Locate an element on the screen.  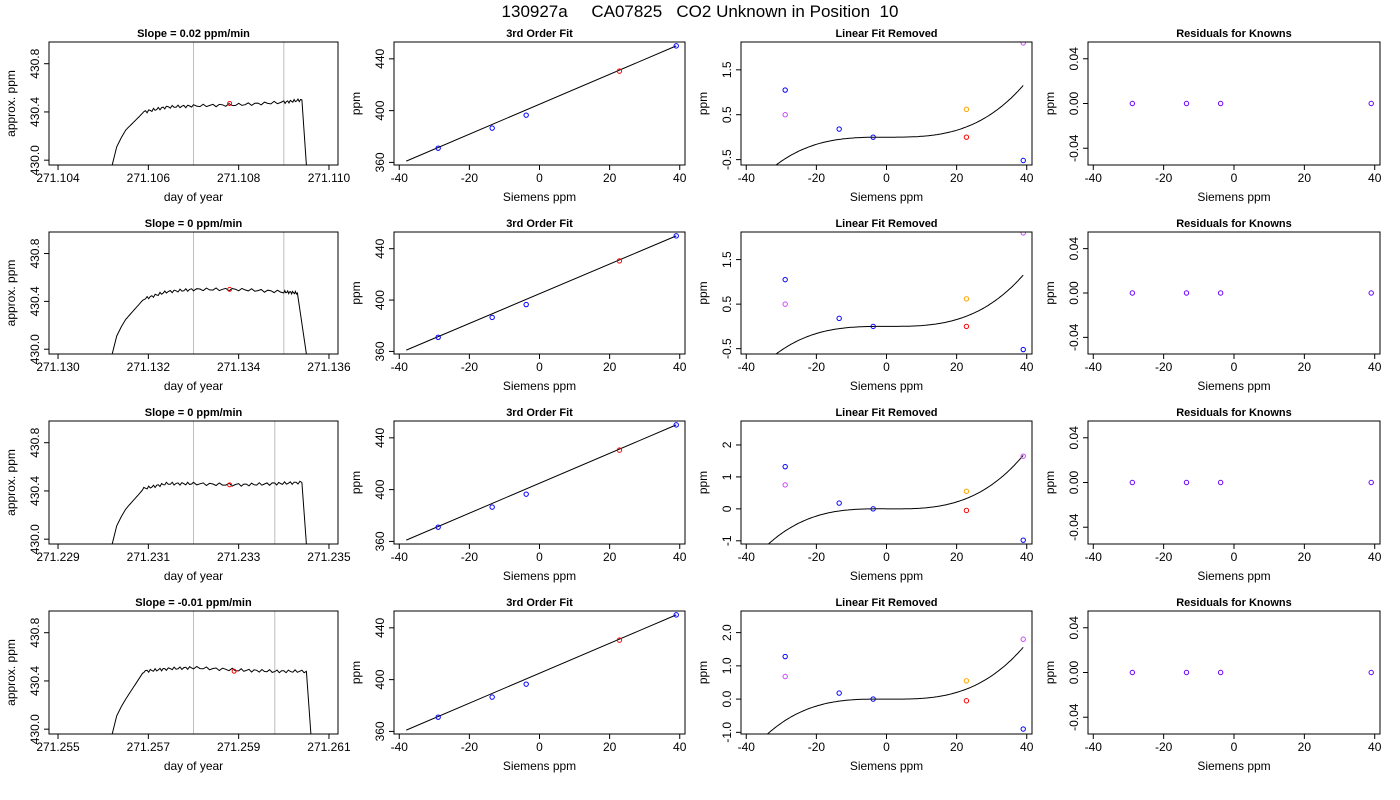
panel-4-1-frame is located at coordinates (193, 672).